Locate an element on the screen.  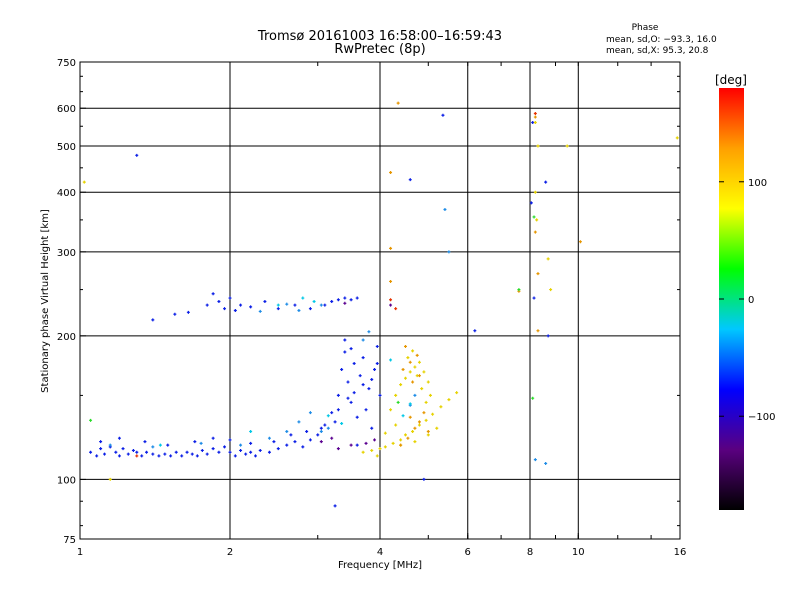
y-tick-label: 300 is located at coordinates (66, 253).